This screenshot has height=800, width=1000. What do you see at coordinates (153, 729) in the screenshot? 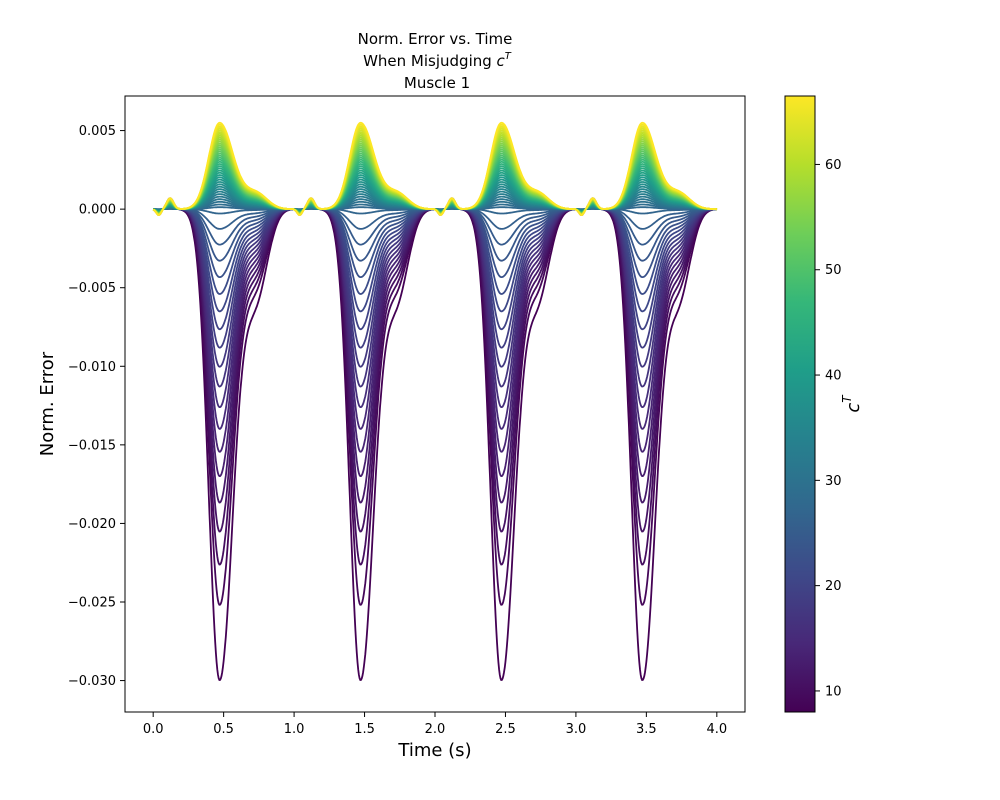
I see `x-tick-label: 0.0` at bounding box center [153, 729].